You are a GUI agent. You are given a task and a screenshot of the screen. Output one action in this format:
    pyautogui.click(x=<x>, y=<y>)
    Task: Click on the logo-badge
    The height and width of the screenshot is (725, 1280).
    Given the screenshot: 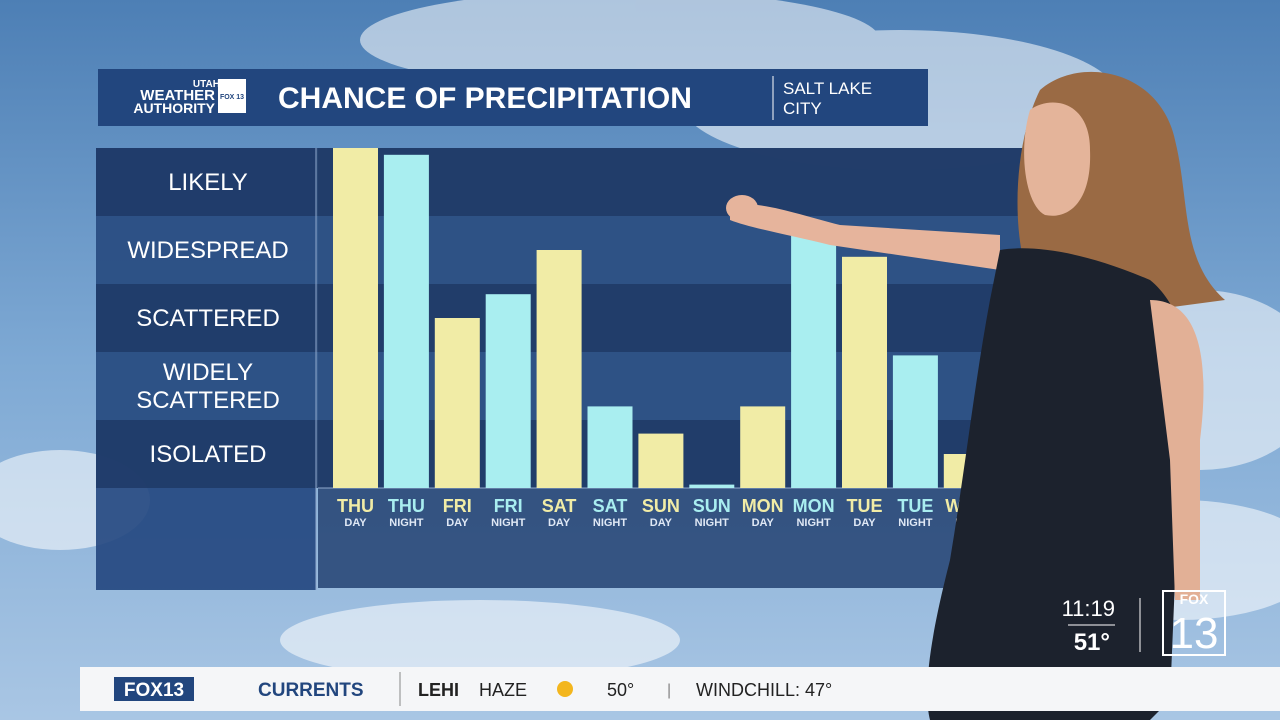 What is the action you would take?
    pyautogui.click(x=232, y=96)
    